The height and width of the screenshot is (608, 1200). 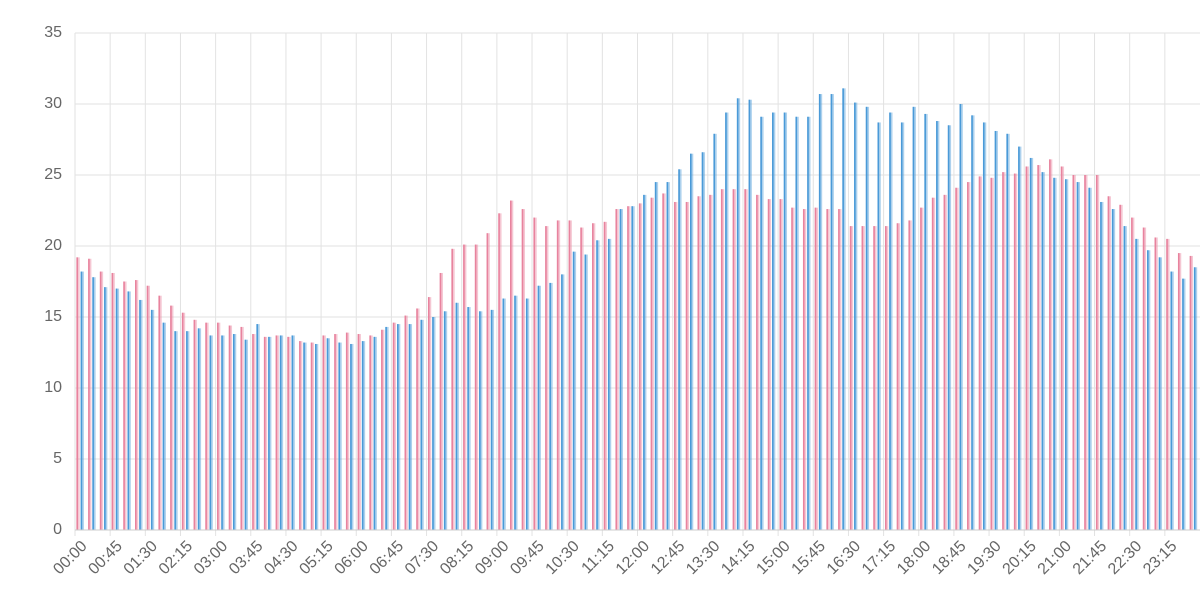 I want to click on x-tick-label: 00:00, so click(x=70, y=558).